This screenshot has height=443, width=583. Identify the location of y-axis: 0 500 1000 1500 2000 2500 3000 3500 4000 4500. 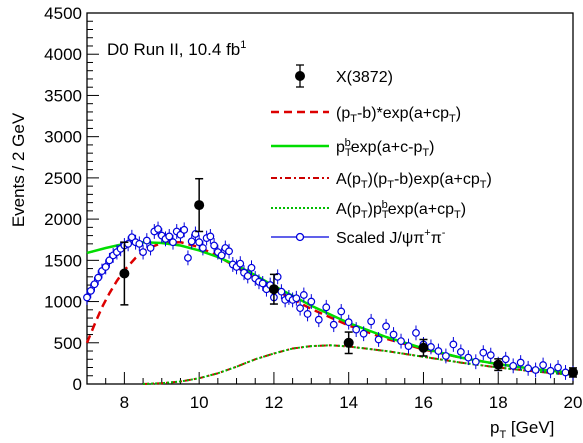
(71, 199).